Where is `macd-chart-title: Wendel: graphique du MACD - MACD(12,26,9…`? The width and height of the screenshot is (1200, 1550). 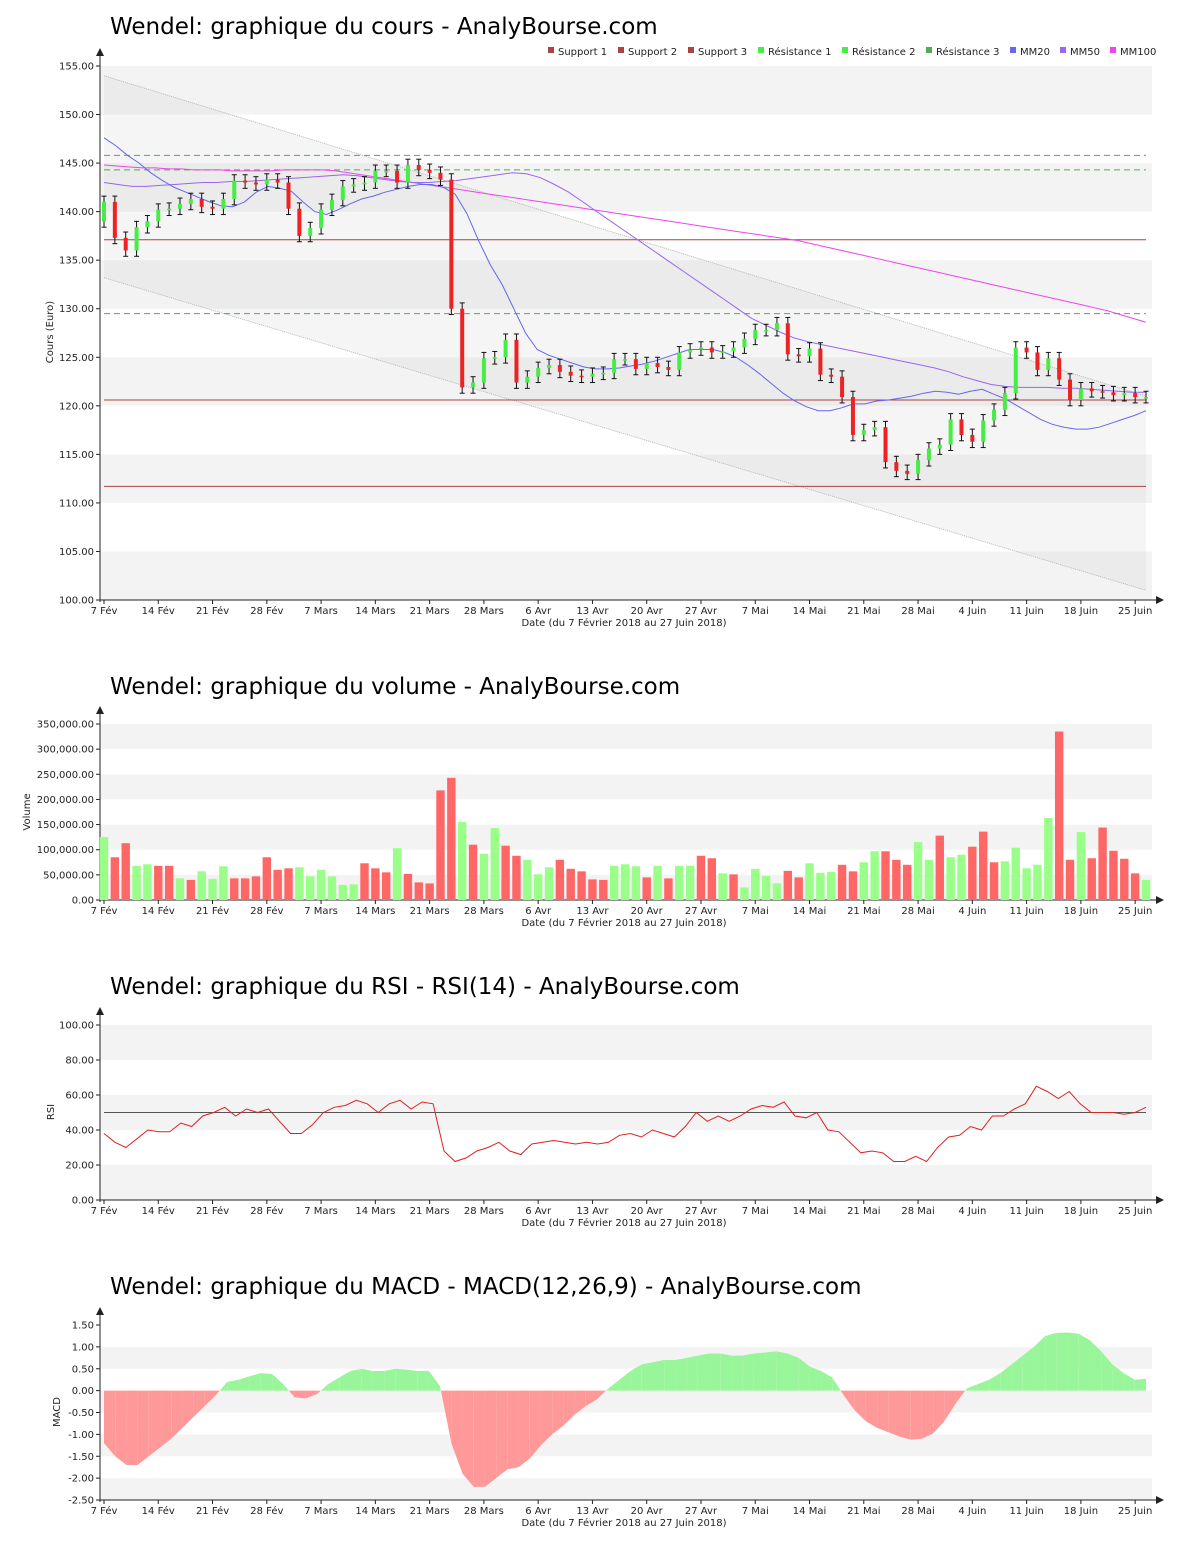
macd-chart-title: Wendel: graphique du MACD - MACD(12,26,9… is located at coordinates (486, 1287).